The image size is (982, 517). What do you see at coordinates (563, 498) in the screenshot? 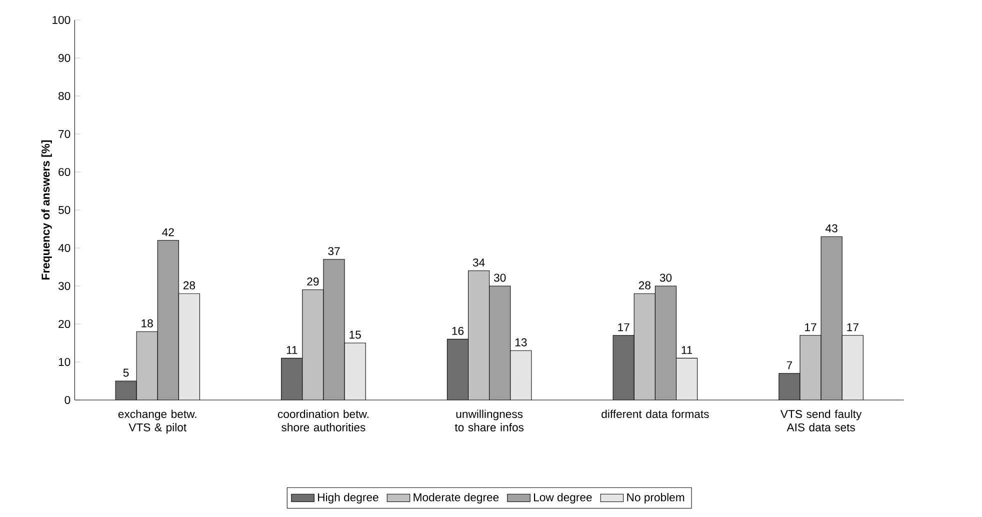
I see `legend-label: Low degree` at bounding box center [563, 498].